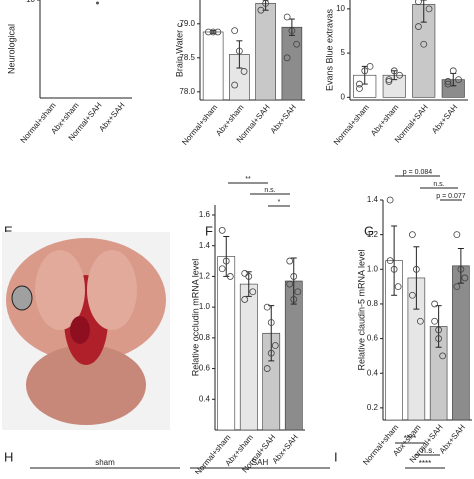 This screenshot has height=479, width=474. Describe the element at coordinates (195, 318) in the screenshot. I see `y-axis-label: Relative occludin mRNA level` at that location.